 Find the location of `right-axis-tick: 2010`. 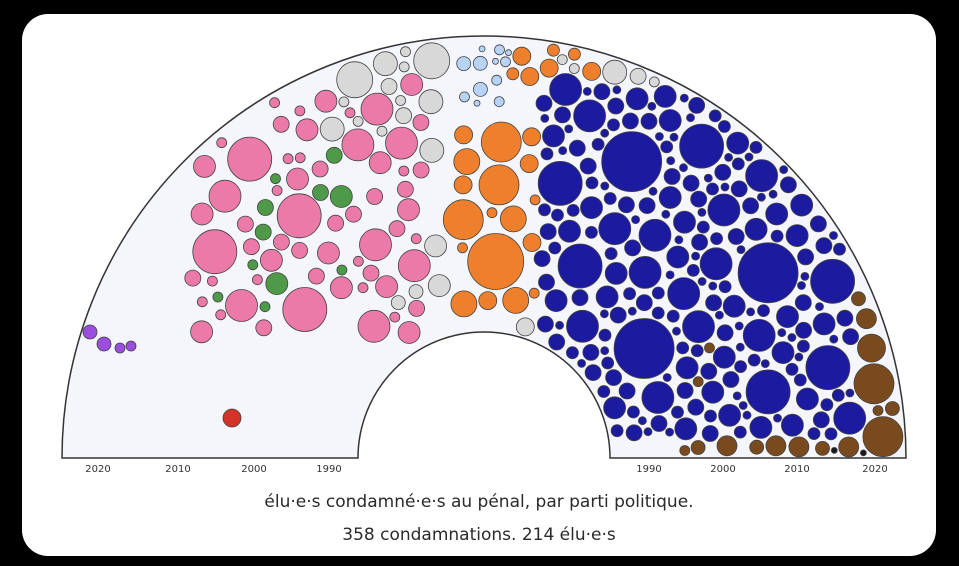

right-axis-tick: 2010 is located at coordinates (796, 469).